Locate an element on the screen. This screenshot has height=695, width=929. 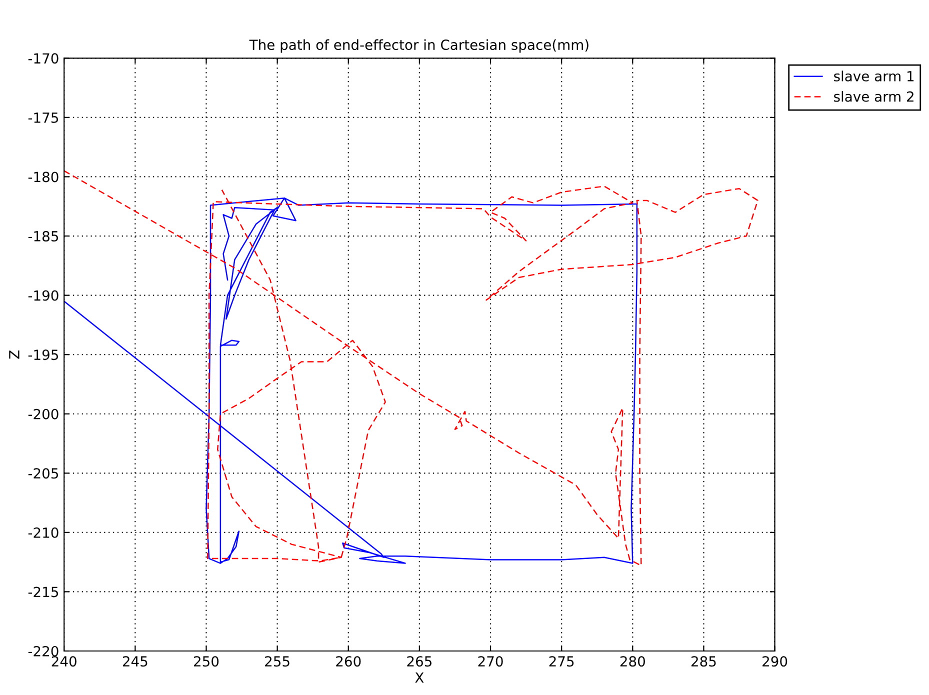
y-tick-label: -215 is located at coordinates (43, 592).